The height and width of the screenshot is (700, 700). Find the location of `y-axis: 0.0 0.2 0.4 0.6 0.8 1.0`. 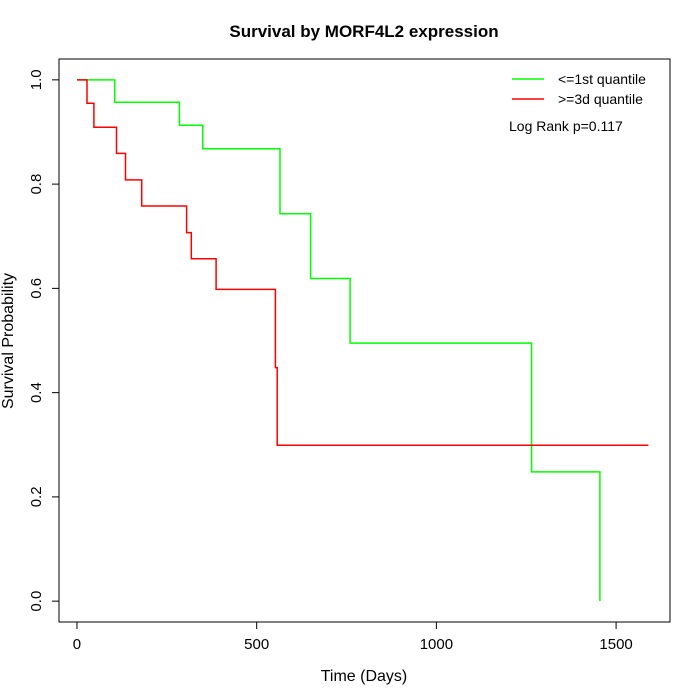

y-axis: 0.0 0.2 0.4 0.6 0.8 1.0 is located at coordinates (44, 340).